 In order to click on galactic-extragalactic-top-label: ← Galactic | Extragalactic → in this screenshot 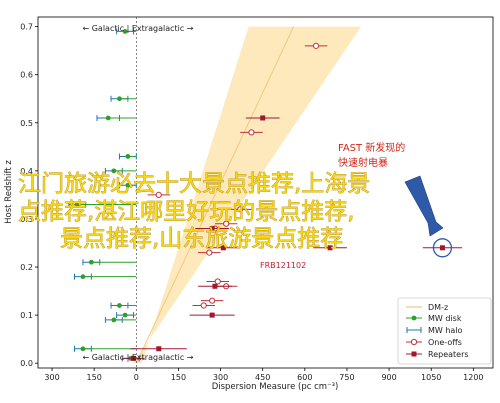, I will do `click(137, 28)`.